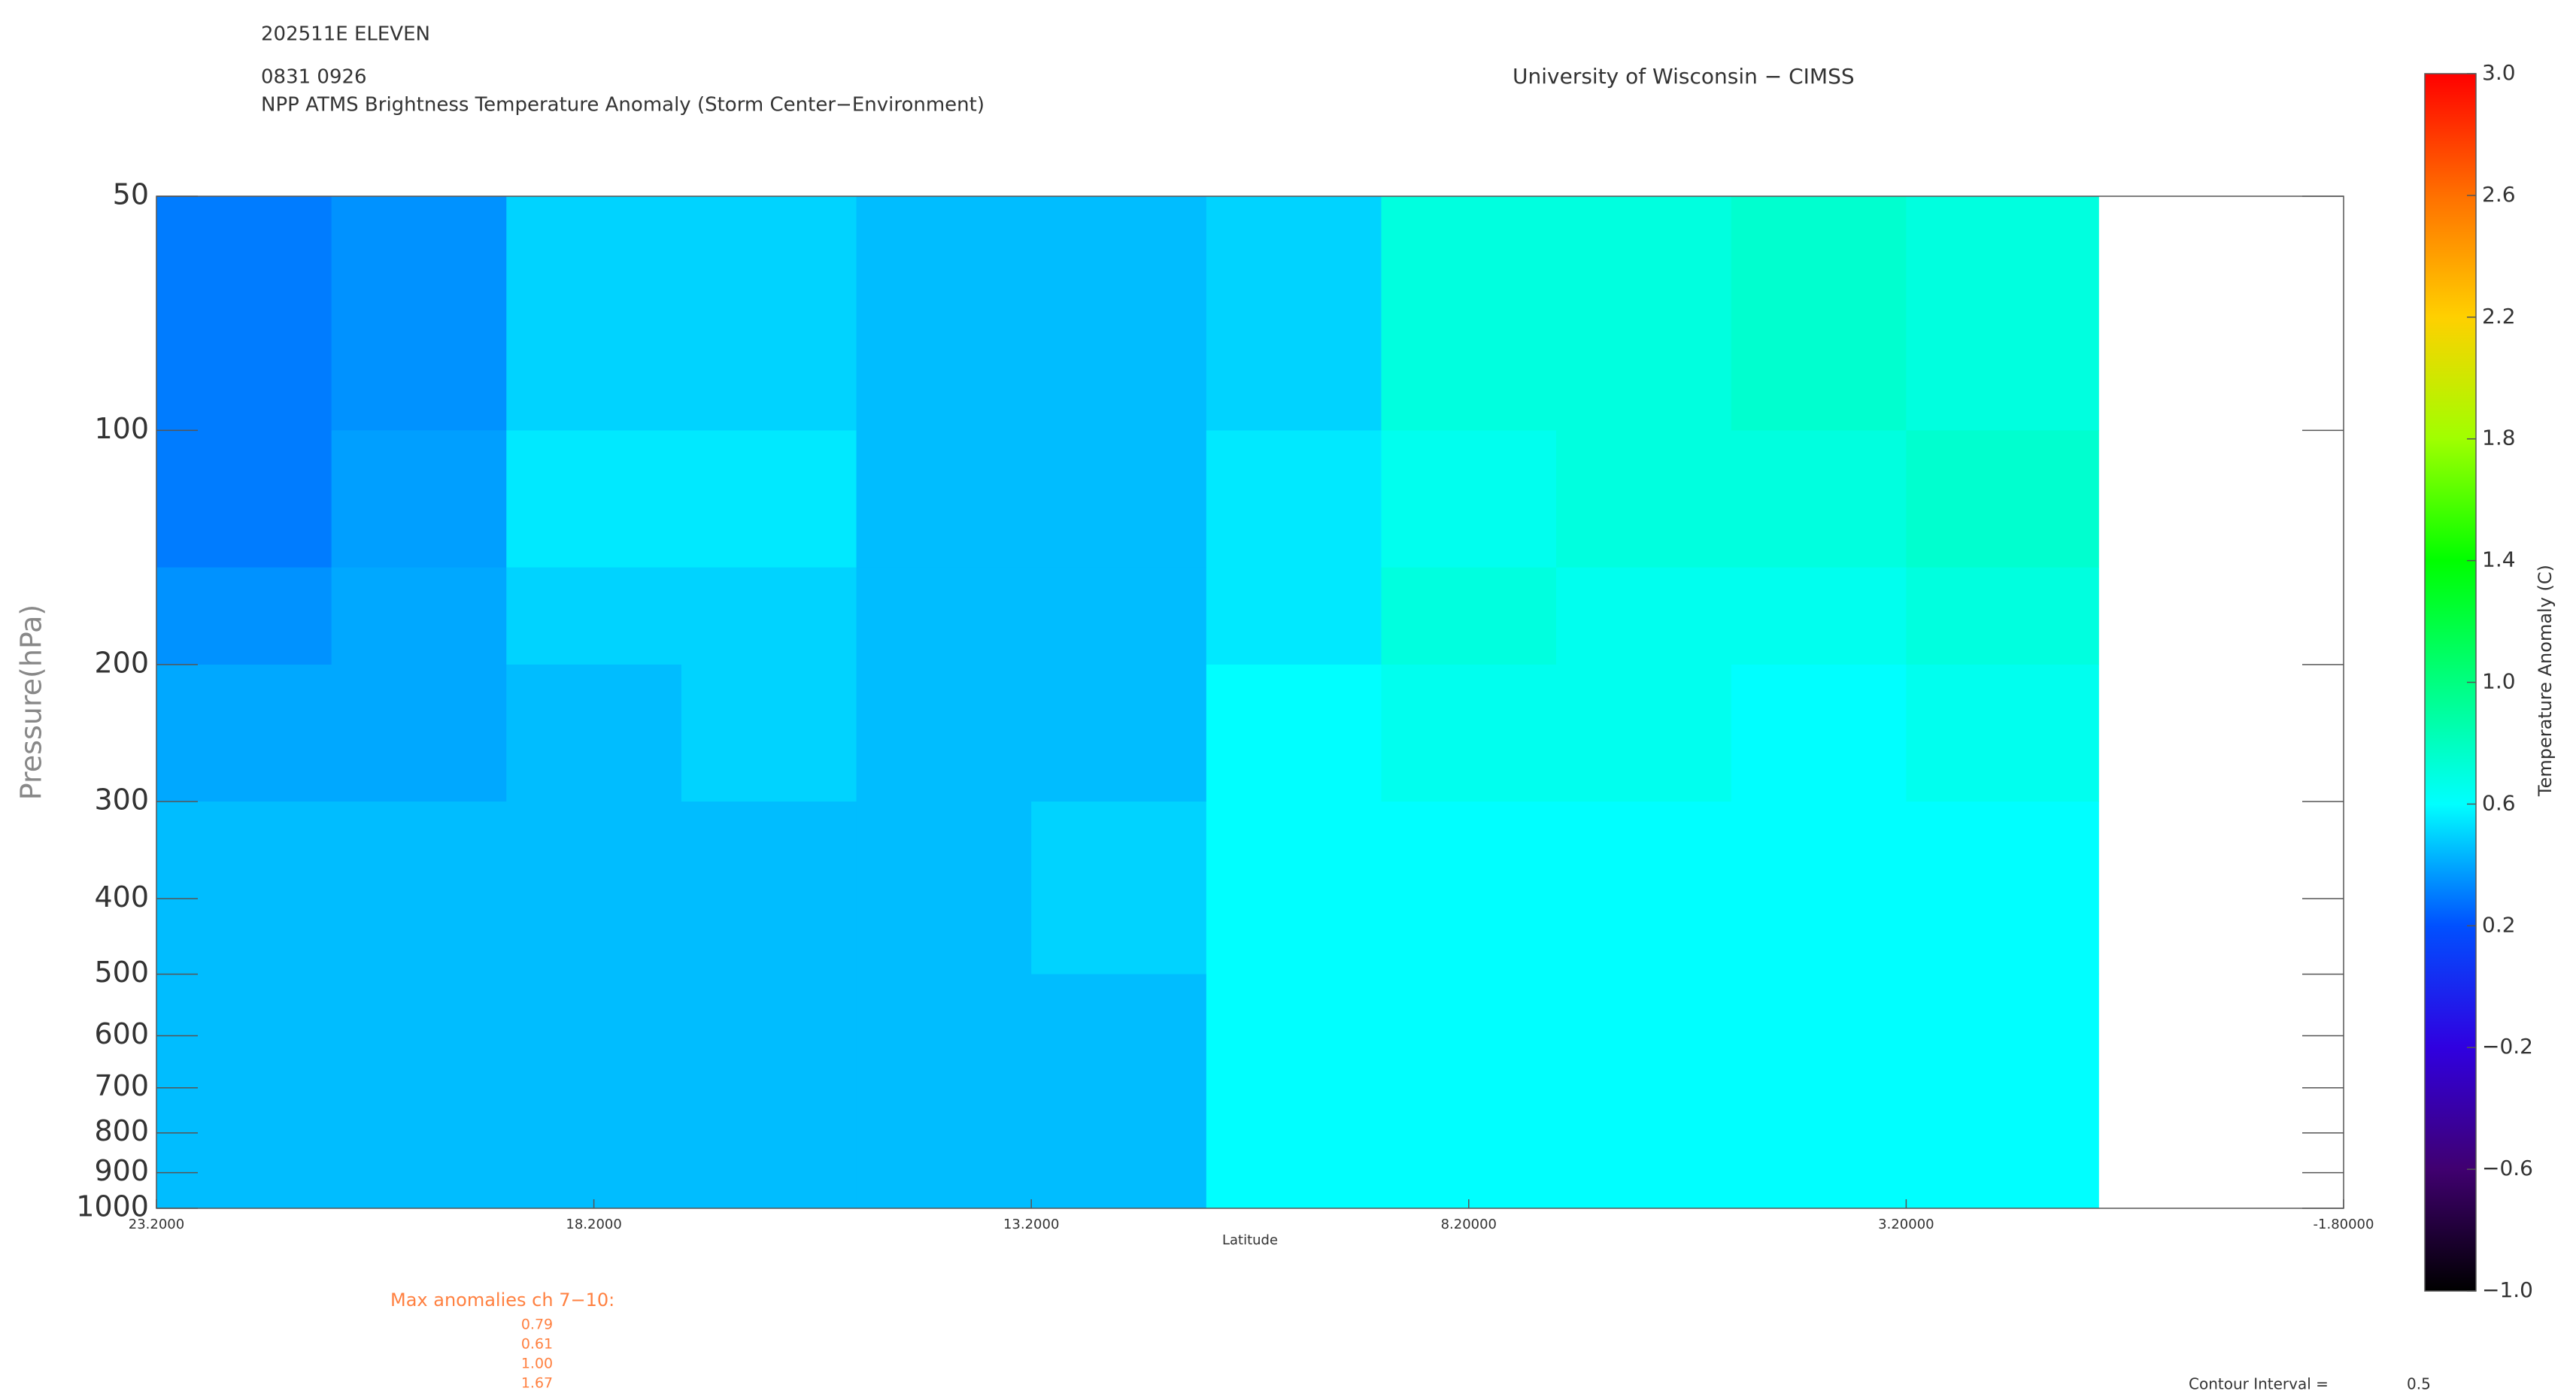 The image size is (2576, 1394). What do you see at coordinates (121, 1170) in the screenshot?
I see `y-tick-label: 900` at bounding box center [121, 1170].